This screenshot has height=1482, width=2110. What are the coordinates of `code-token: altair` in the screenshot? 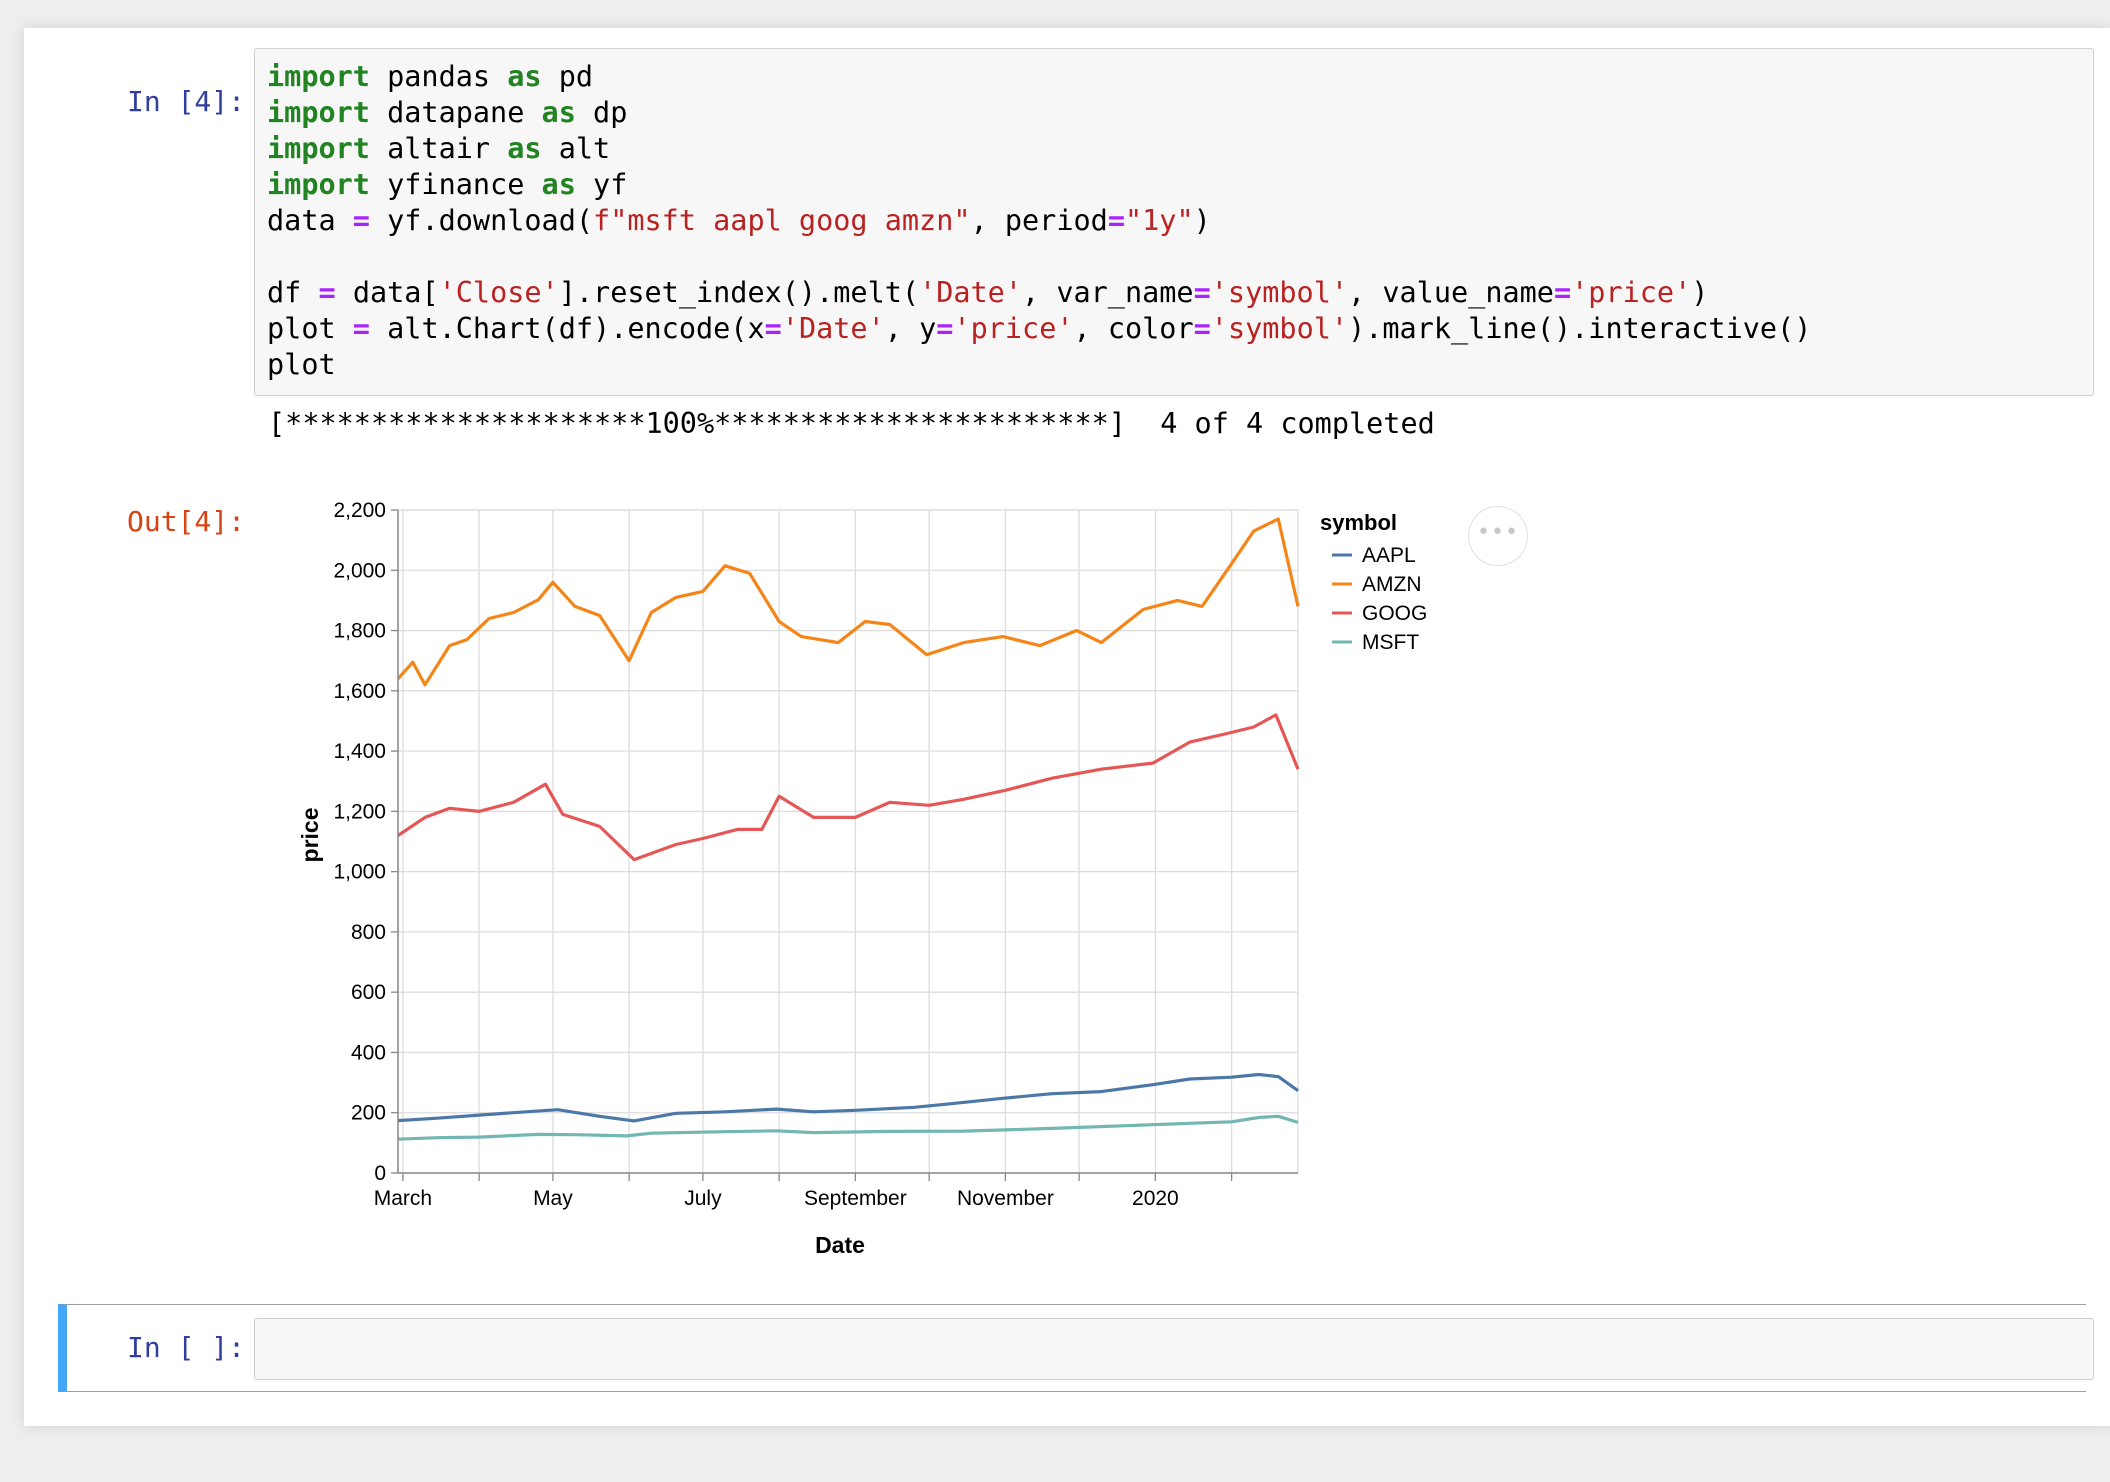 It's located at (438, 148).